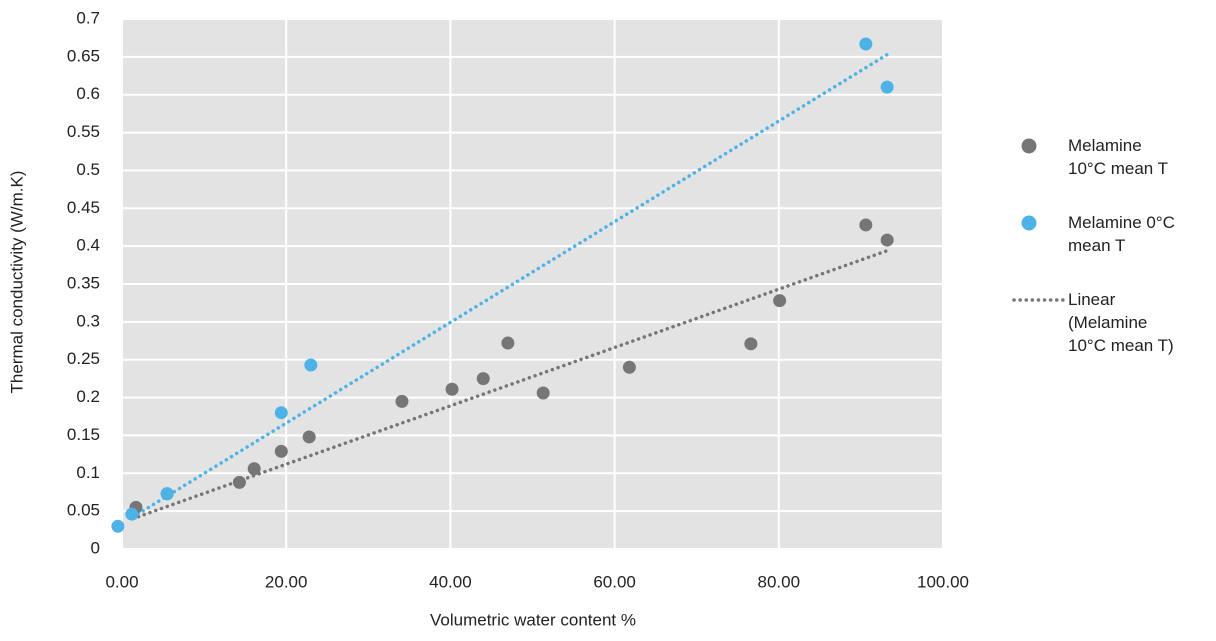 This screenshot has height=641, width=1216. What do you see at coordinates (88, 396) in the screenshot?
I see `y-tick-label: 0.2` at bounding box center [88, 396].